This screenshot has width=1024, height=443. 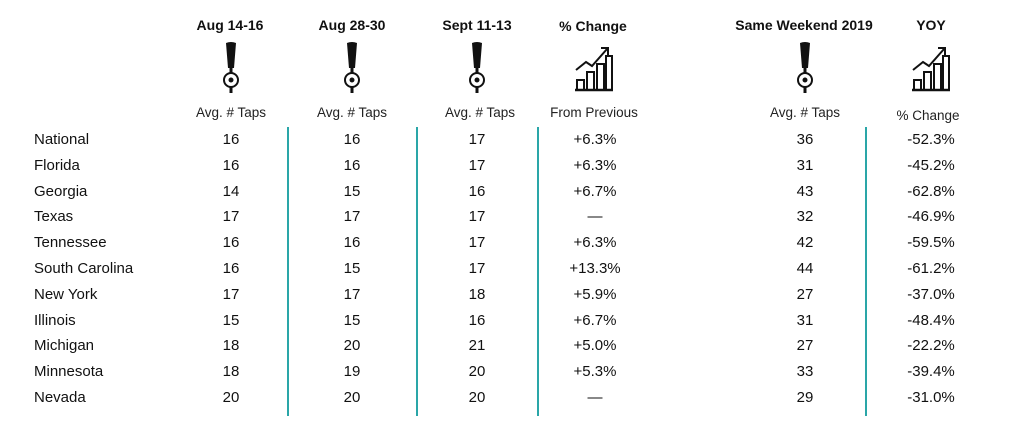 I want to click on cell-yoy: -39.4%, so click(x=931, y=371).